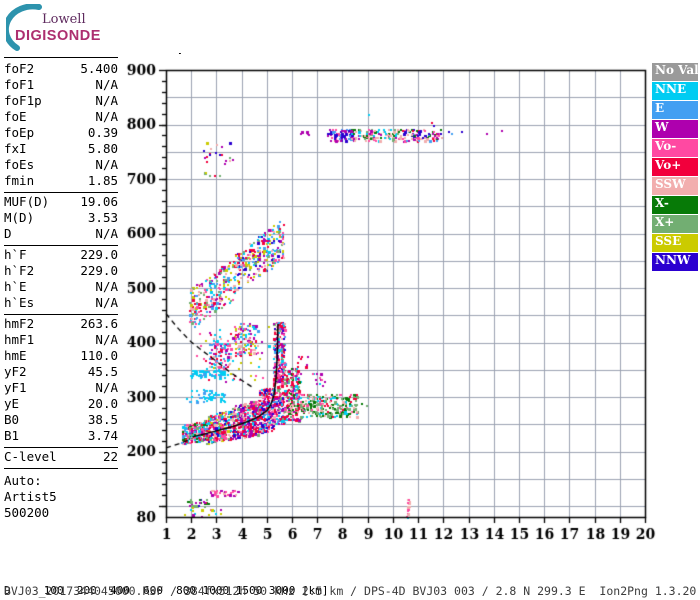 The height and width of the screenshot is (600, 700). Describe the element at coordinates (30, 456) in the screenshot. I see `parameter-label: C-level` at that location.